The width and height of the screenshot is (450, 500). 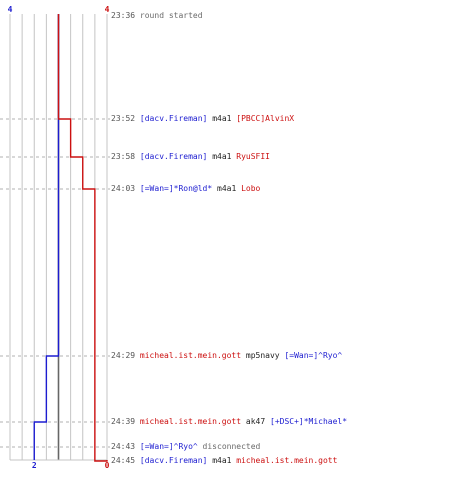 What do you see at coordinates (255, 421) in the screenshot?
I see `weapon-name: ak47` at bounding box center [255, 421].